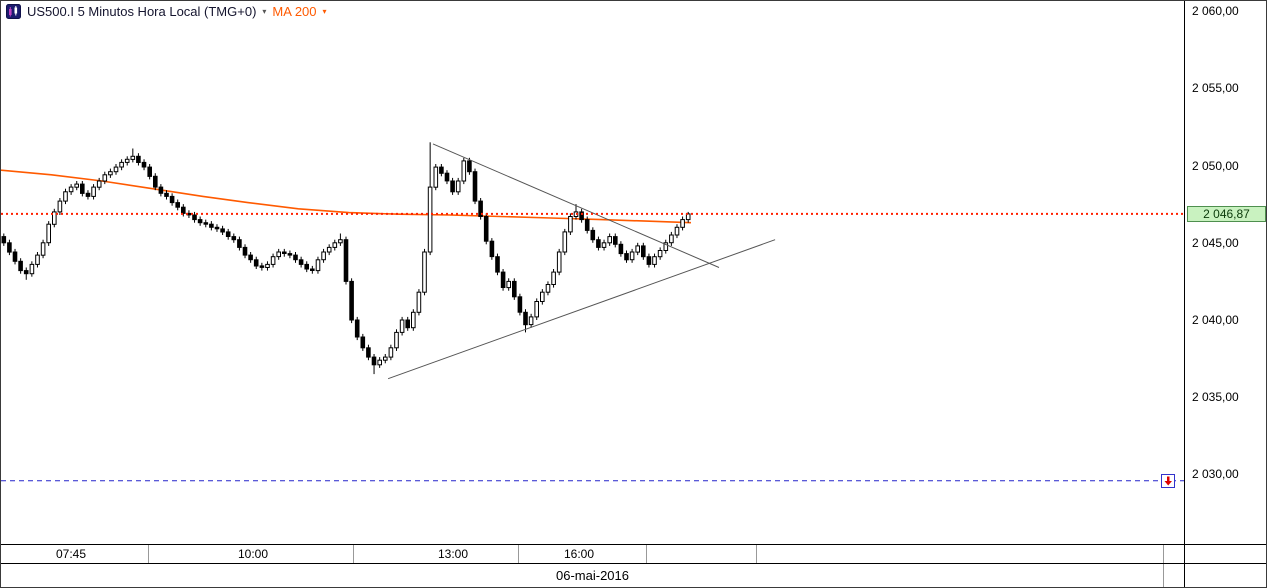  I want to click on date-axis: 06-mai-2016, so click(633, 575).